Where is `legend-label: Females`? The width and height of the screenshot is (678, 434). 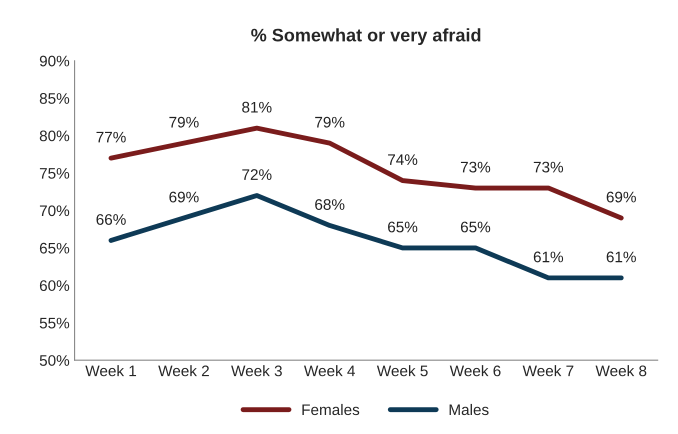 legend-label: Females is located at coordinates (331, 410).